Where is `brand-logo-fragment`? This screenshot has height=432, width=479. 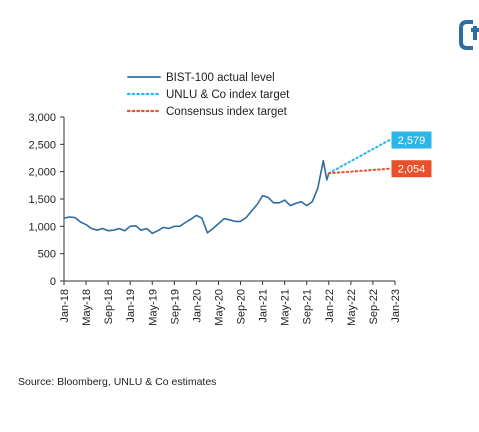 brand-logo-fragment is located at coordinates (469, 35).